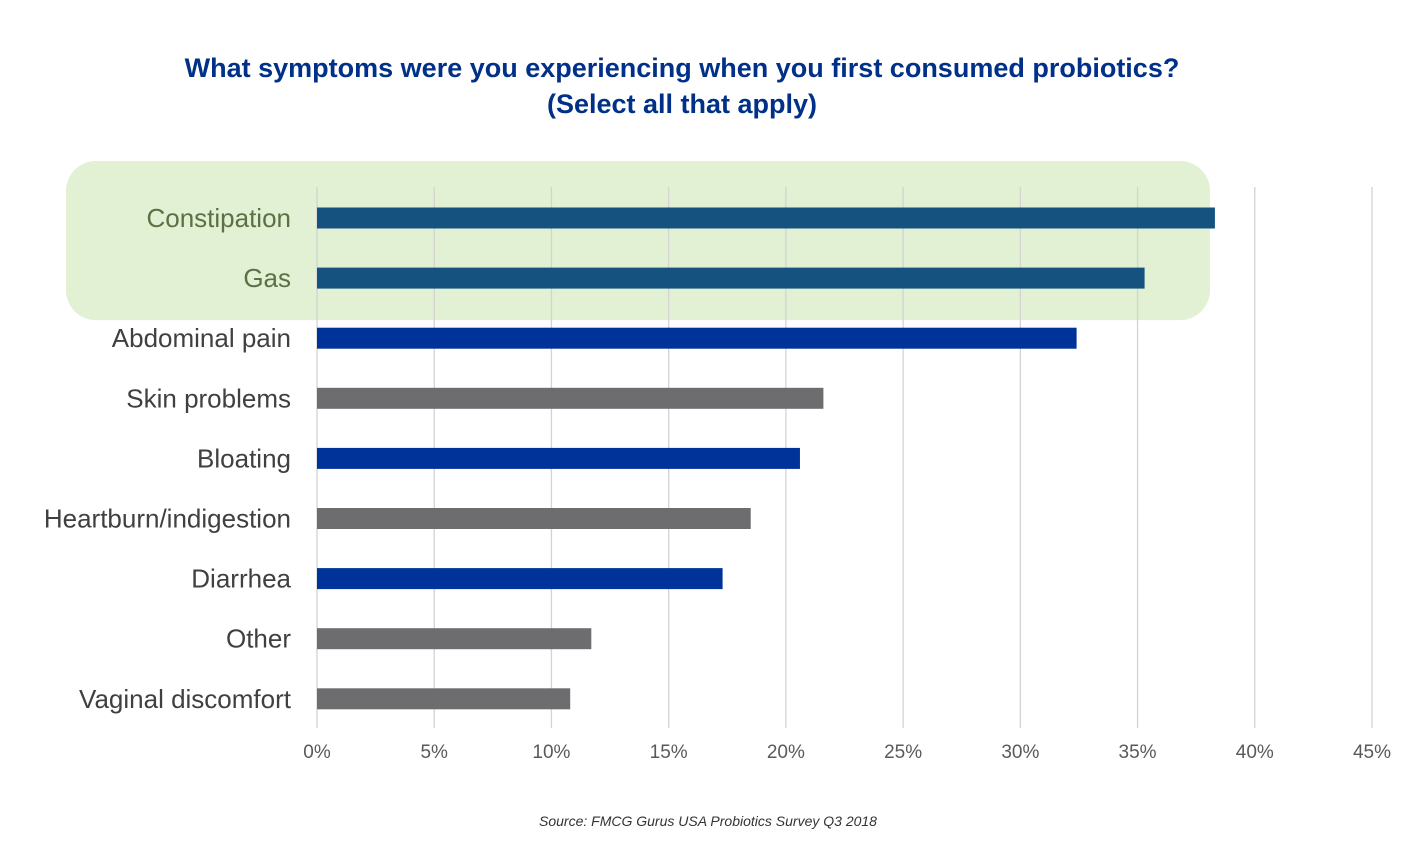  I want to click on category-label: Other, so click(258, 639).